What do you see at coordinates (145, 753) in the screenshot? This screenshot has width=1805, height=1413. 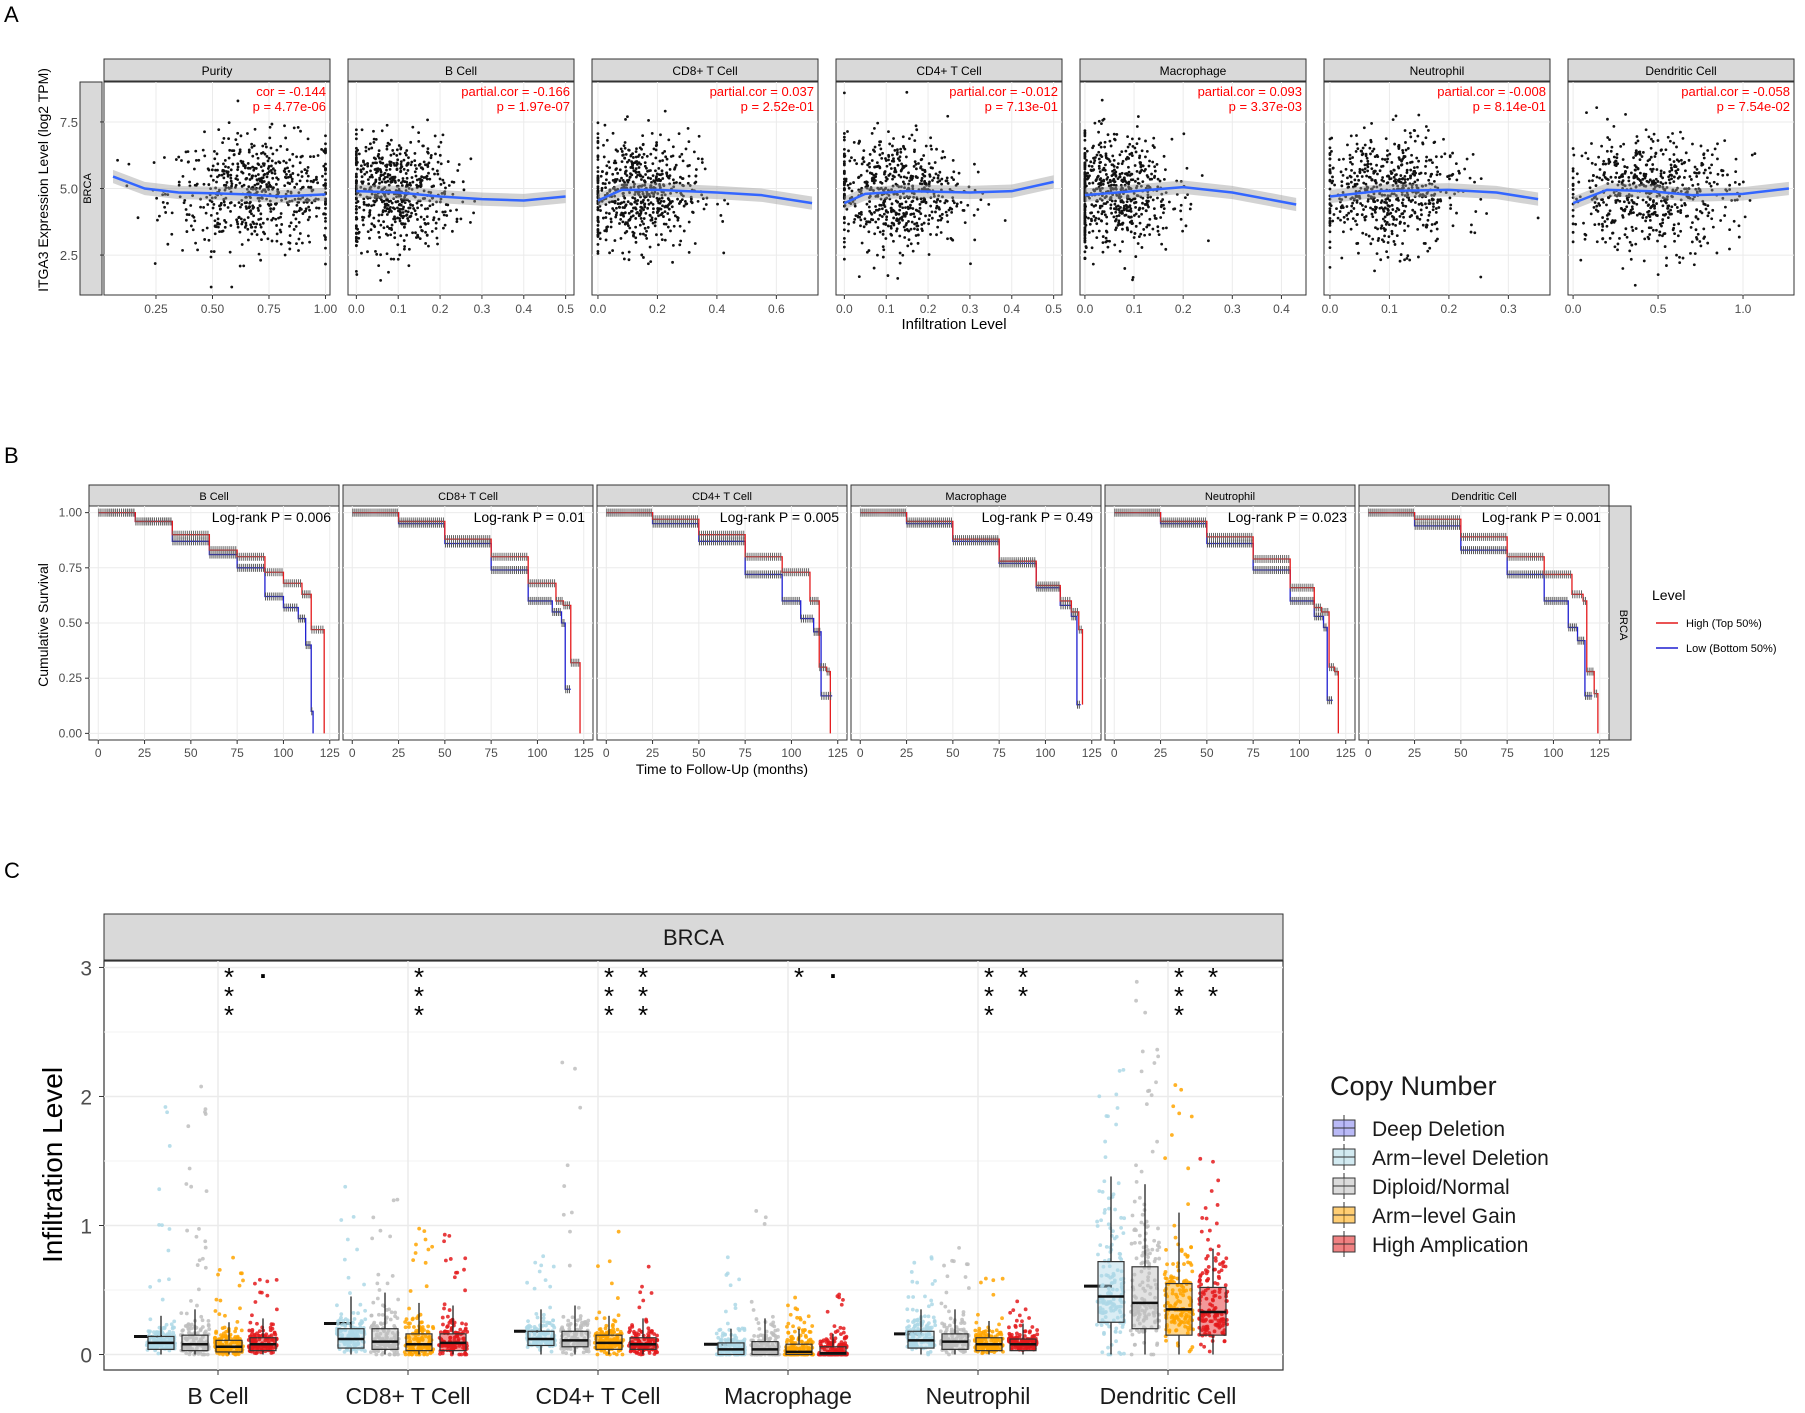 I see `b-x-tick-label: 25` at bounding box center [145, 753].